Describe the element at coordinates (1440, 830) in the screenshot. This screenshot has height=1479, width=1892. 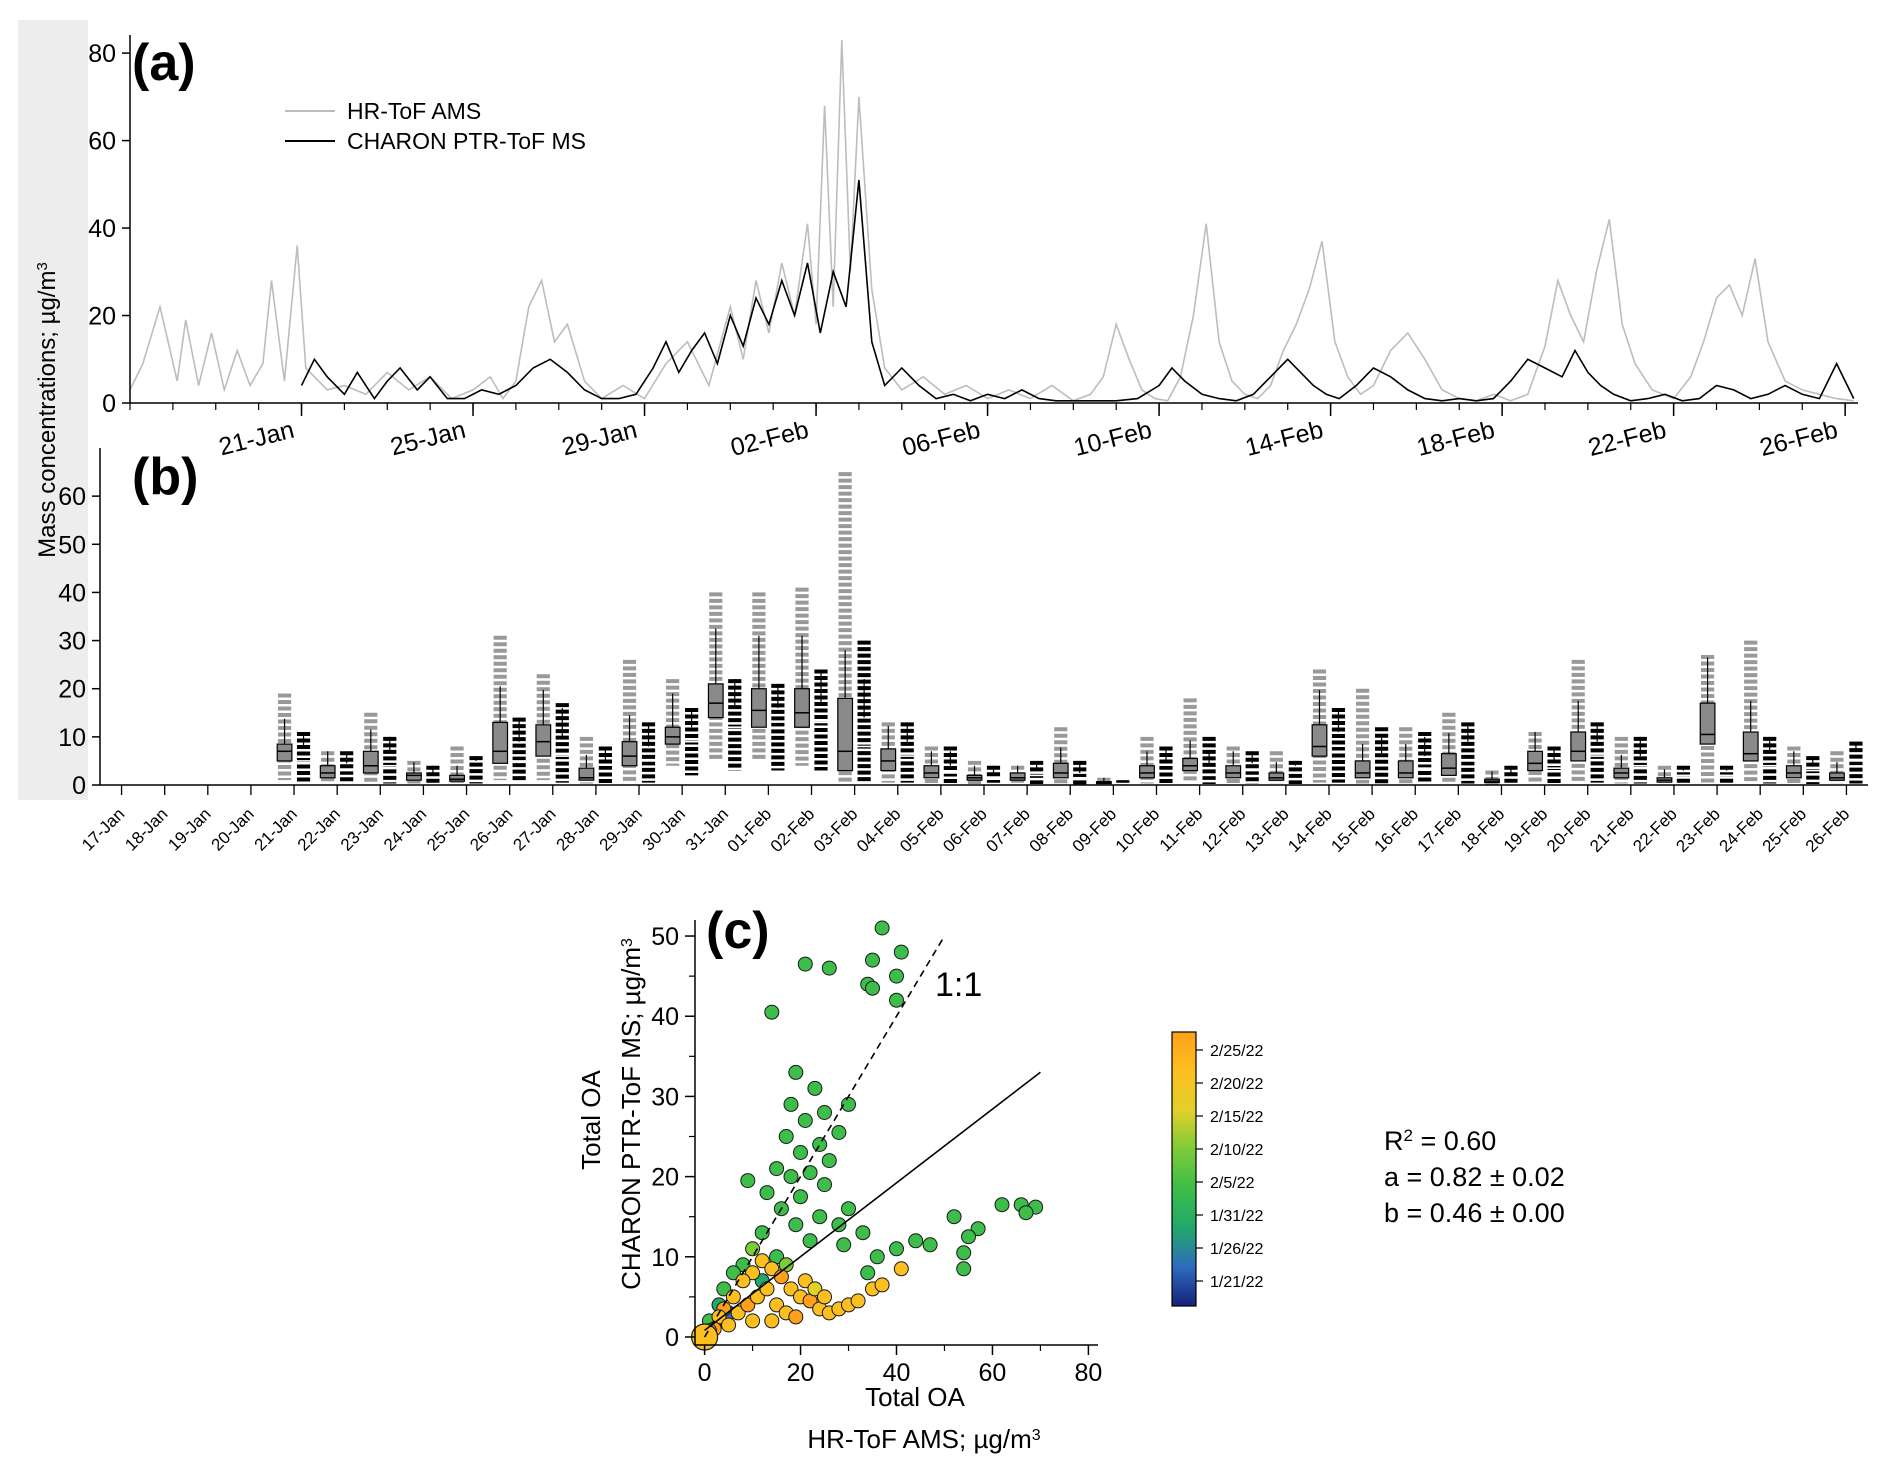
I see `panel-b-xtick-label-31: 17-Feb` at that location.